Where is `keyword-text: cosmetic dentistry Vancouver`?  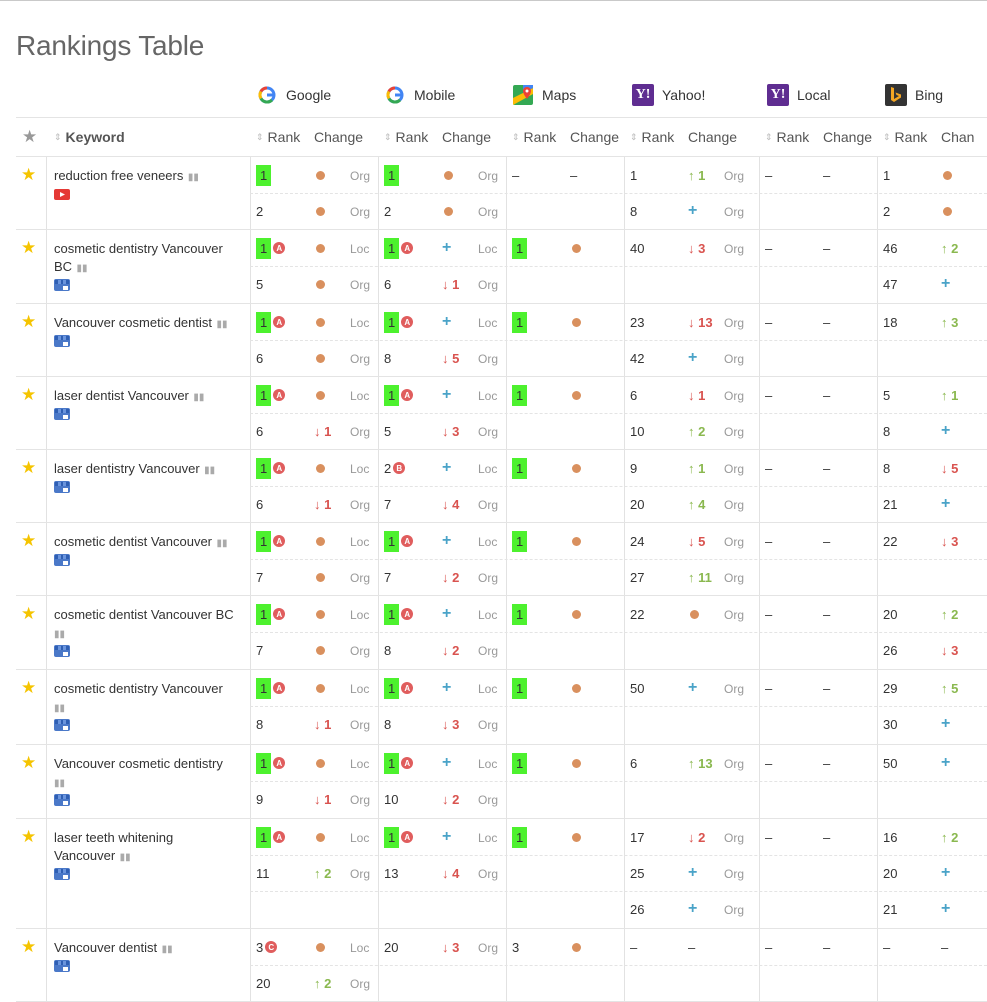 keyword-text: cosmetic dentistry Vancouver is located at coordinates (138, 688).